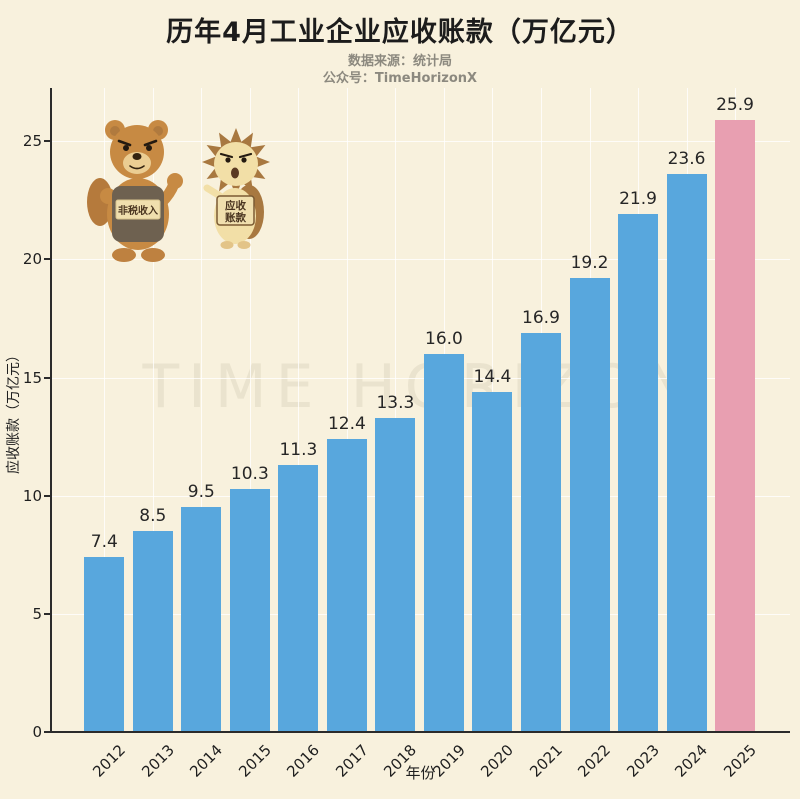 The height and width of the screenshot is (799, 800). I want to click on bar-2025, so click(735, 425).